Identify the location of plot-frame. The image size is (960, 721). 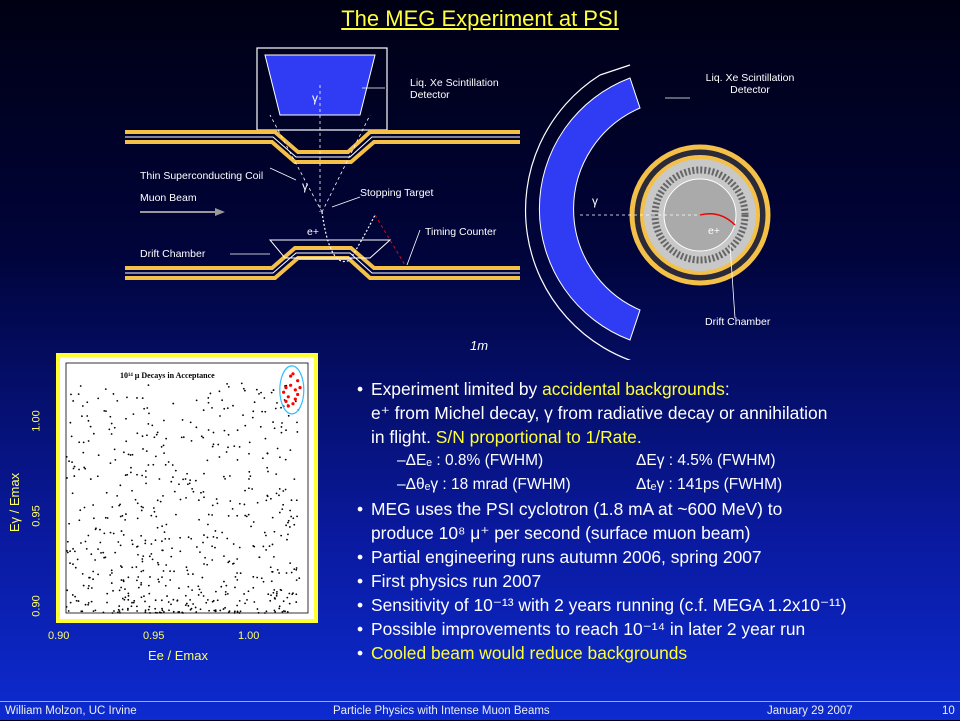
(187, 488).